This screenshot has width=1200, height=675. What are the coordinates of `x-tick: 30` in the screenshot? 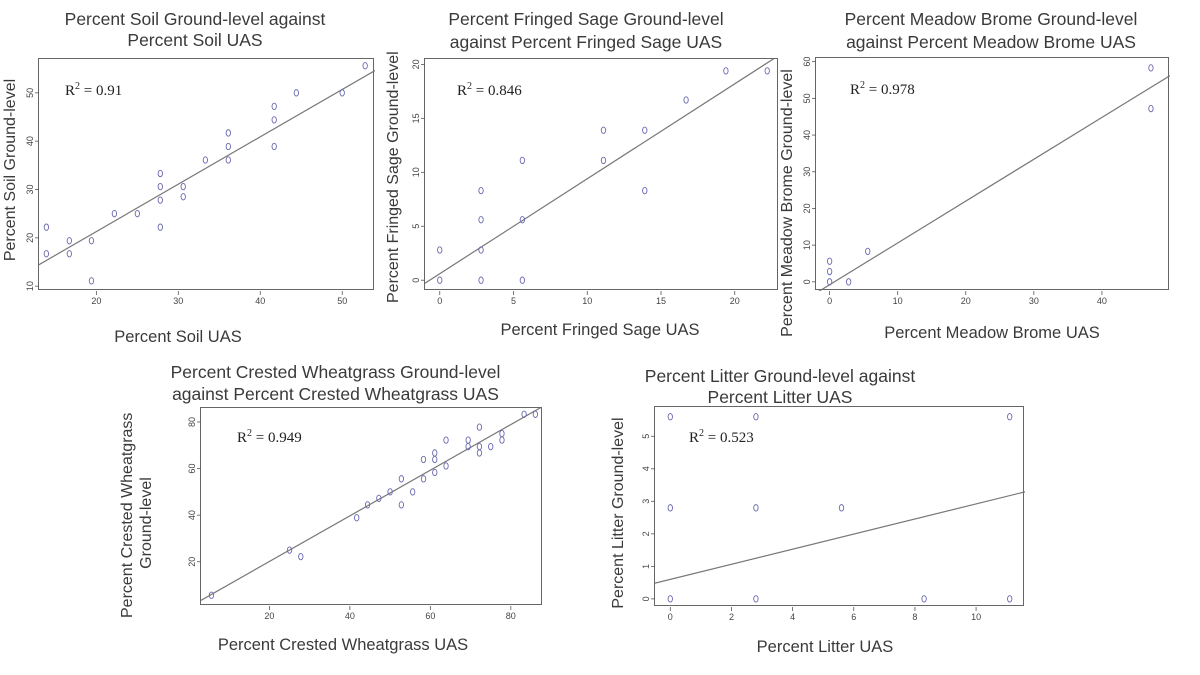 It's located at (1034, 298).